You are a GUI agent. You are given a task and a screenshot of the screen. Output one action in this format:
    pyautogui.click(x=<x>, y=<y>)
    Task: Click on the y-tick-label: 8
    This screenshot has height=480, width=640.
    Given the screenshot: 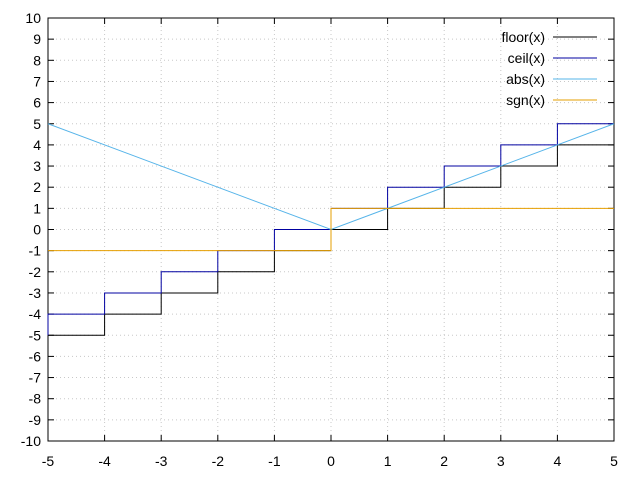 What is the action you would take?
    pyautogui.click(x=37, y=60)
    